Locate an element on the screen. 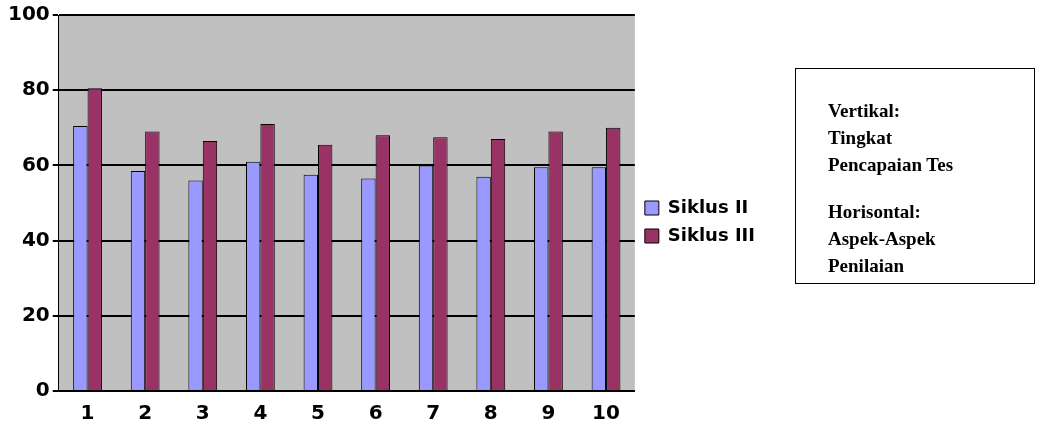 The image size is (1050, 434). x-tick-label: 7 is located at coordinates (433, 412).